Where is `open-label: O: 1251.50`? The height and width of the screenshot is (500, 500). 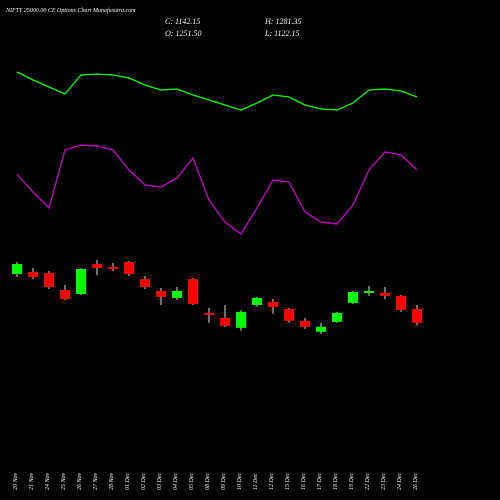 open-label: O: 1251.50 is located at coordinates (183, 33).